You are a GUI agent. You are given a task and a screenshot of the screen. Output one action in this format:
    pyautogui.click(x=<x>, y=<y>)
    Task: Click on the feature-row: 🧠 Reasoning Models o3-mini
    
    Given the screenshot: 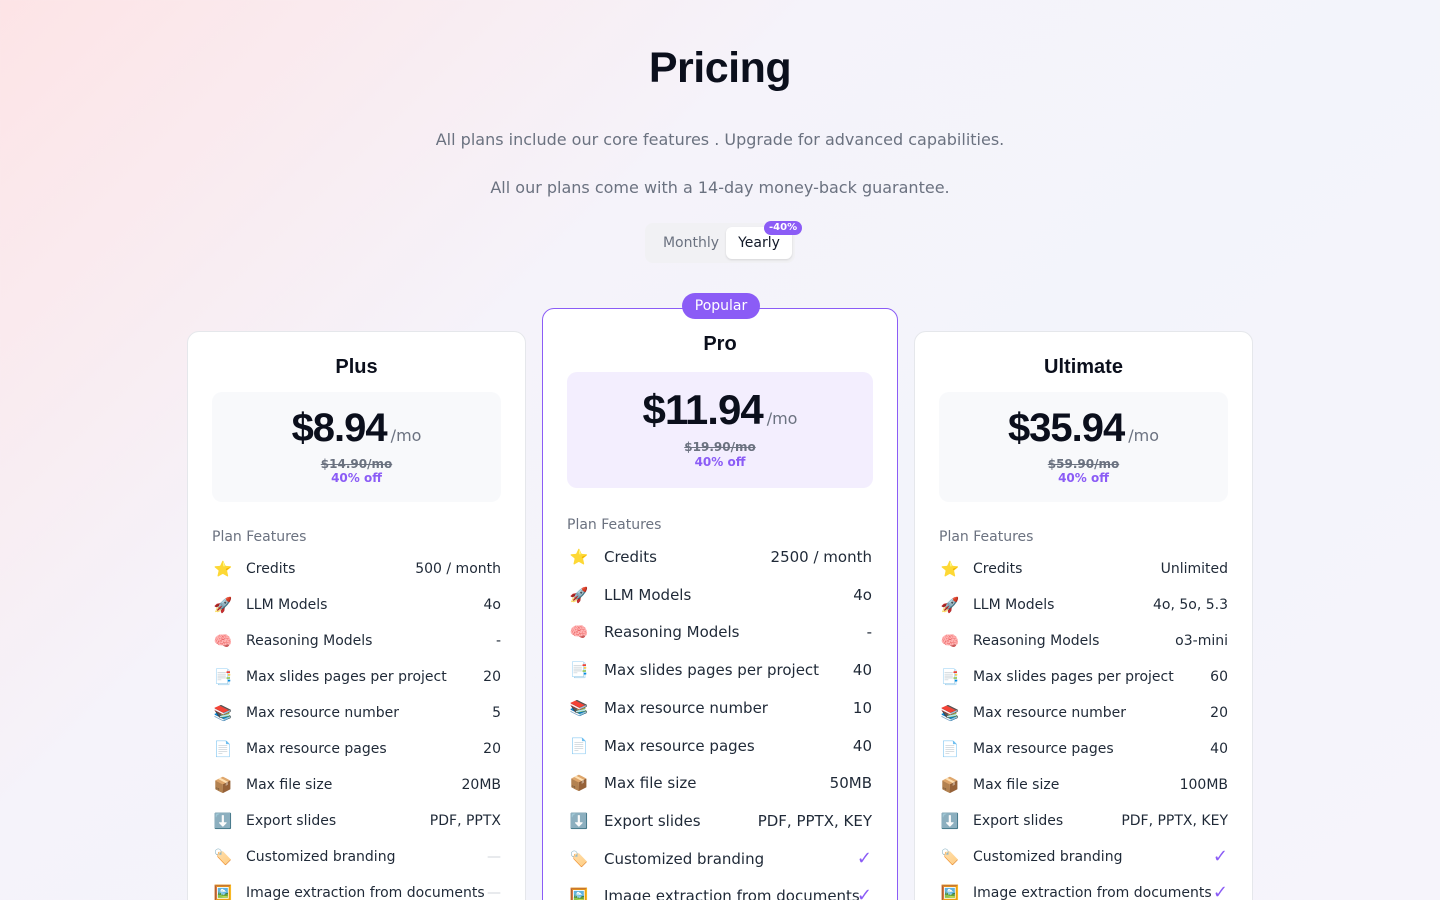 What is the action you would take?
    pyautogui.click(x=1083, y=641)
    